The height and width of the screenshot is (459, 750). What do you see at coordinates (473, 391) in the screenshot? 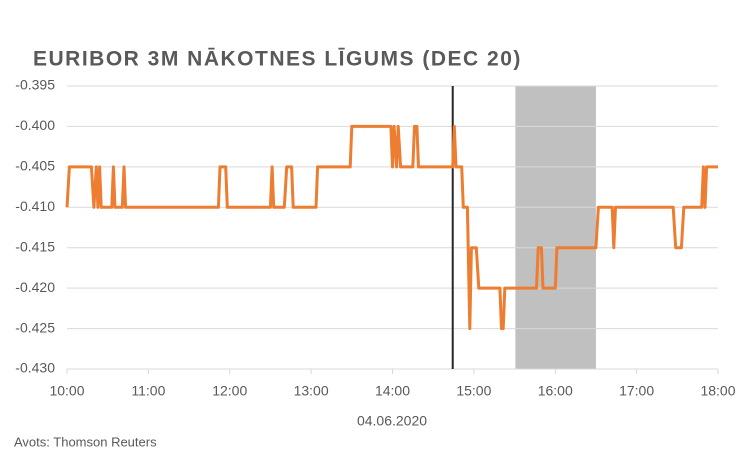
I see `x-tick-label: 15:00` at bounding box center [473, 391].